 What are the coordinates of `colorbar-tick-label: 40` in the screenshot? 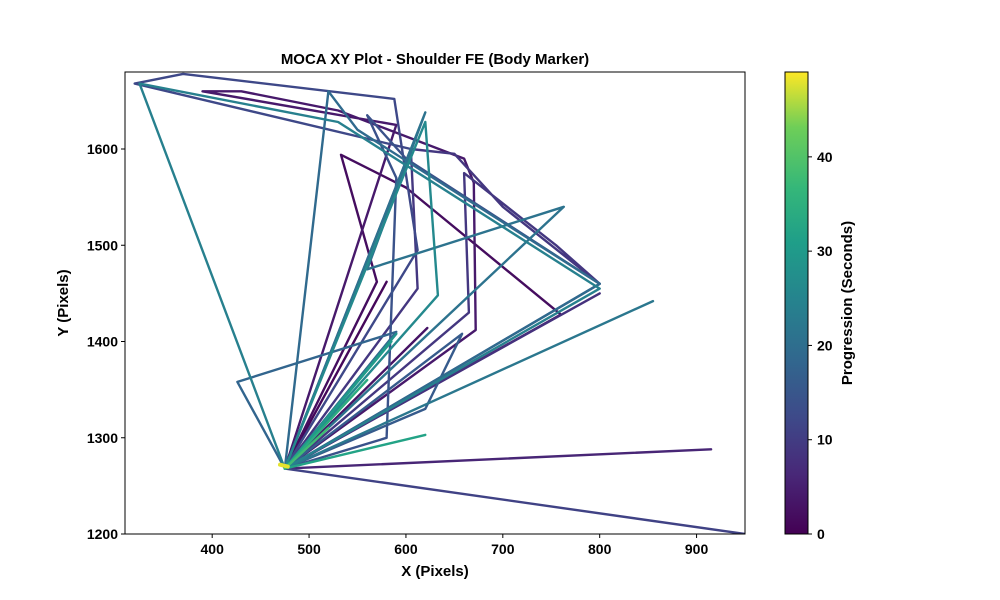 It's located at (825, 157).